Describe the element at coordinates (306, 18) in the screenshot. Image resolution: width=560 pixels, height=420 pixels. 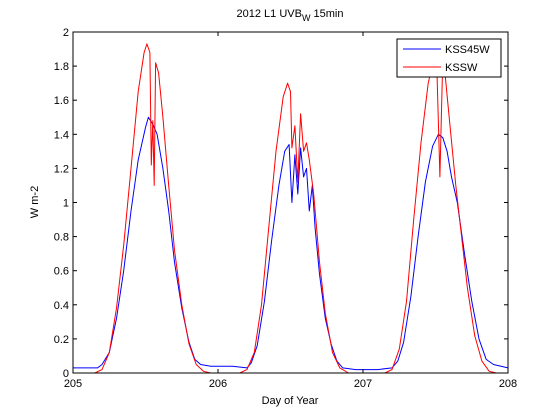
I see `chart-title-subscript: W` at that location.